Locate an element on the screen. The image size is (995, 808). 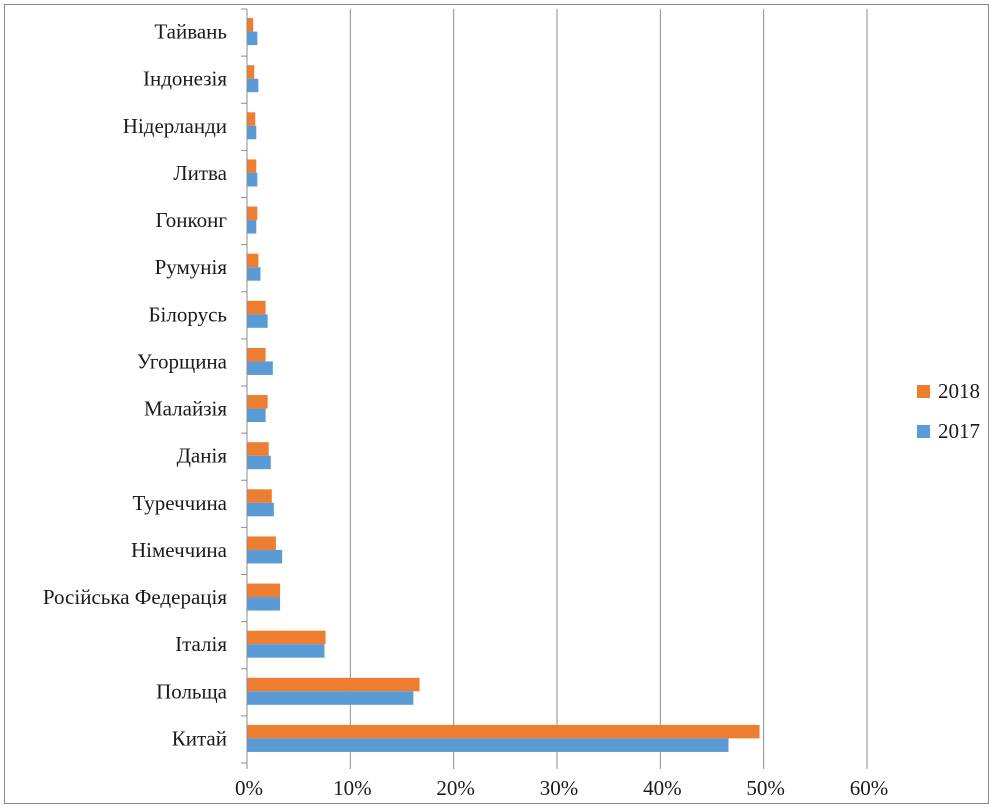
x-tick-label: 20% is located at coordinates (455, 788).